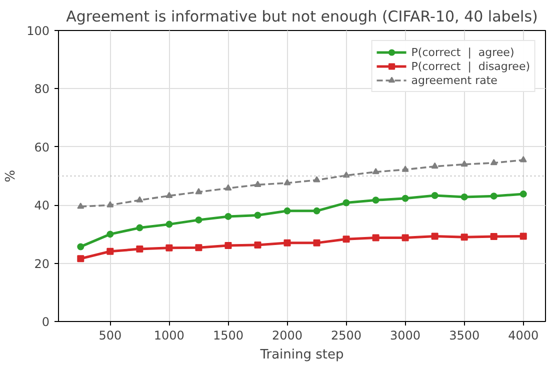 The height and width of the screenshot is (365, 550). Describe the element at coordinates (454, 80) in the screenshot. I see `legend-label: agreement rate` at that location.